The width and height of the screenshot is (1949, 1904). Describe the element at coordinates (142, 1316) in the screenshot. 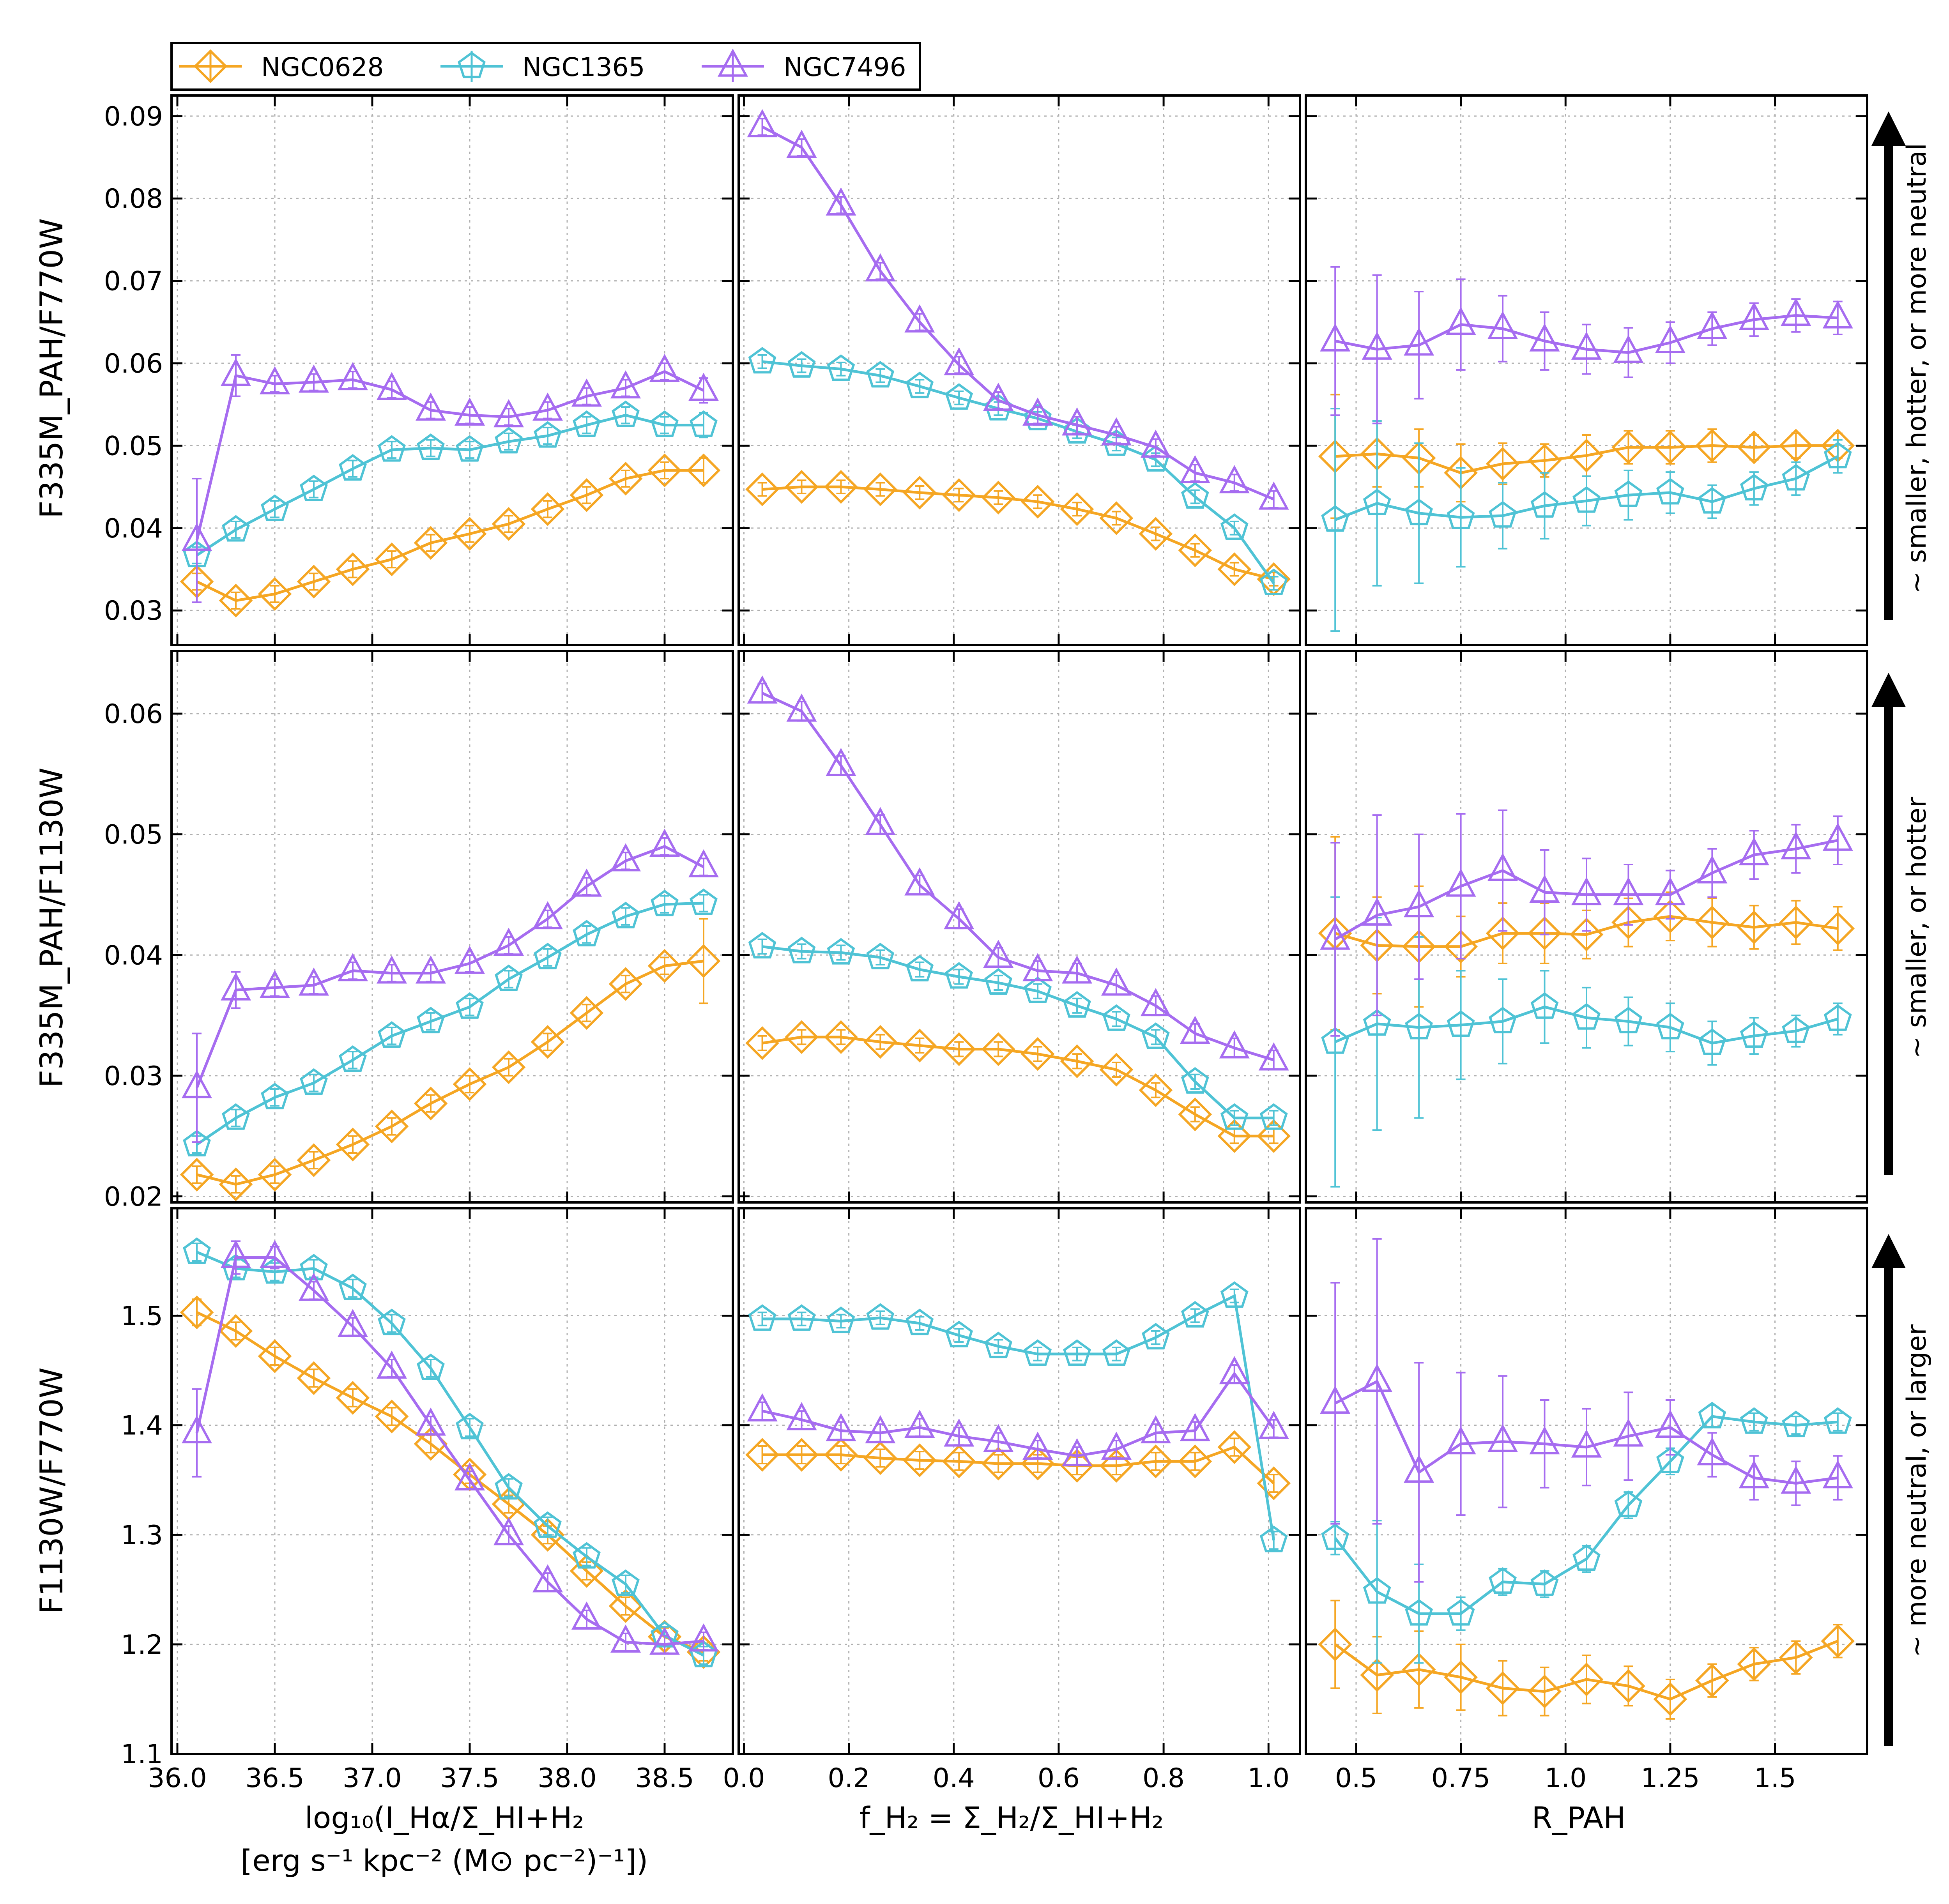

I see `y-tick-label: 1.5` at that location.